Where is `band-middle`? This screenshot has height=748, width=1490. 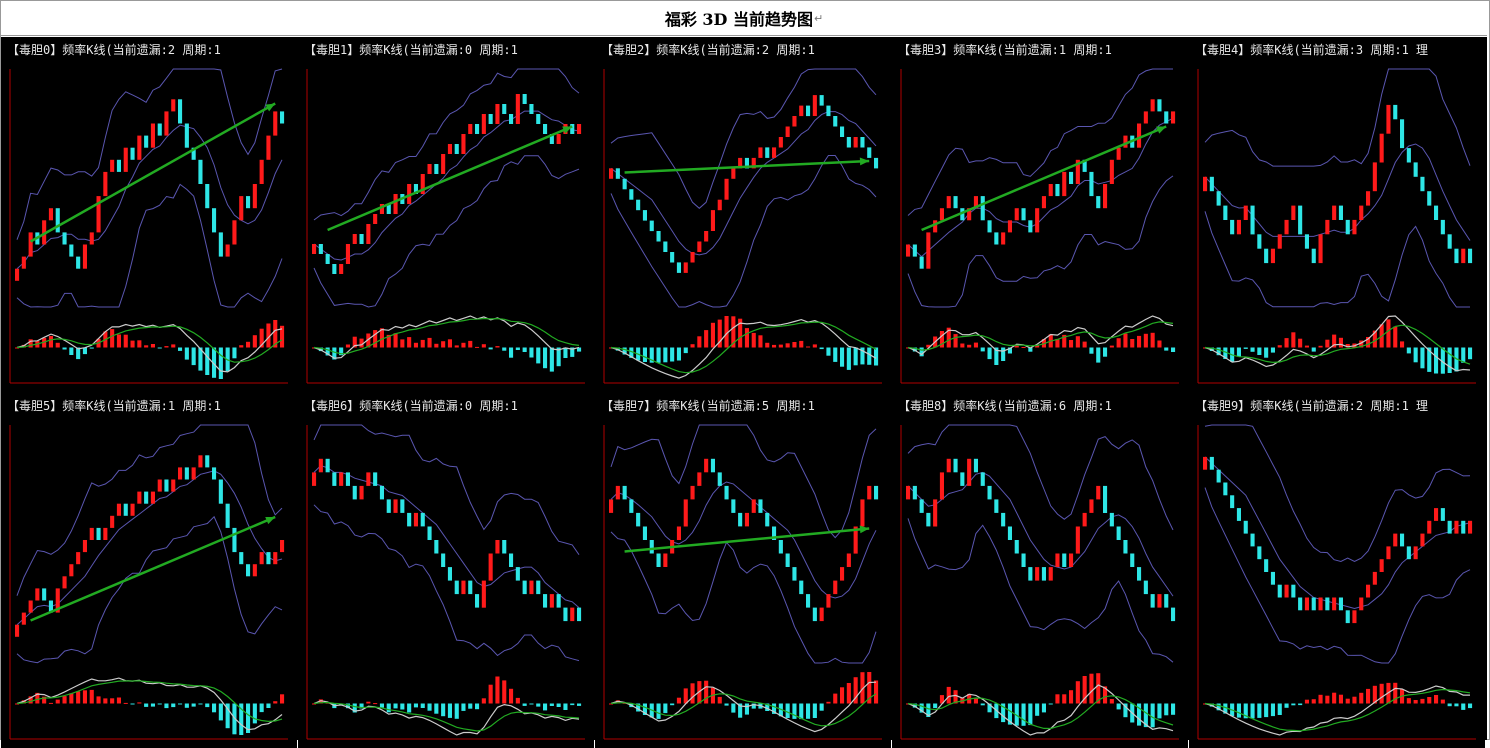
band-middle is located at coordinates (743, 540).